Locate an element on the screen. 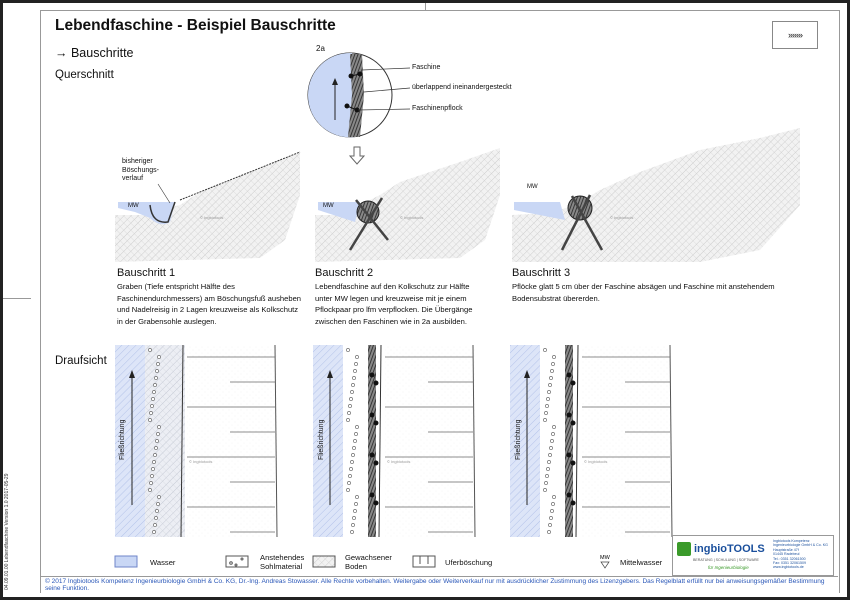 Image resolution: width=850 pixels, height=600 pixels. legend-mean-water: Mittelwasser is located at coordinates (641, 562).